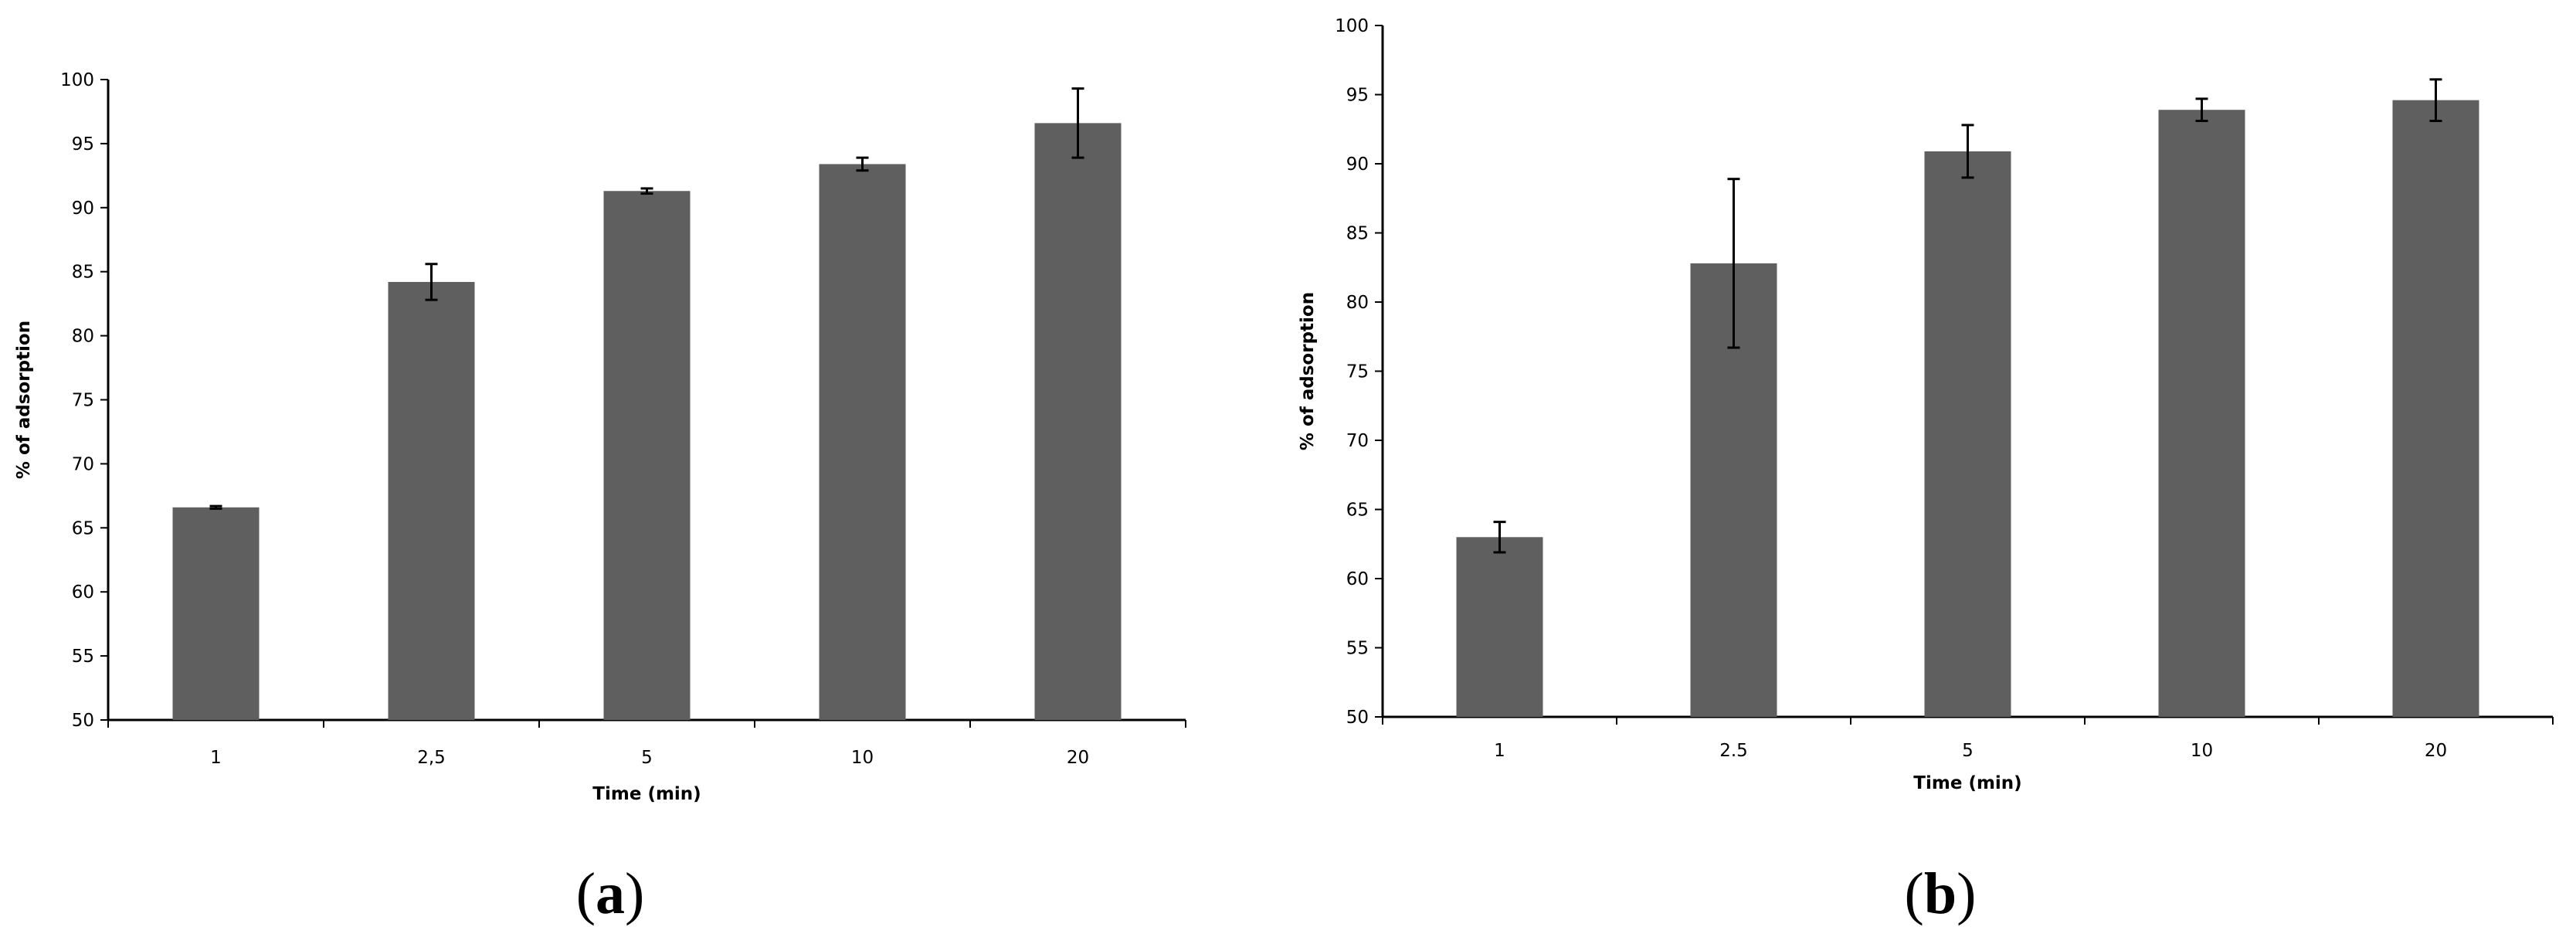 This screenshot has width=2576, height=944. Describe the element at coordinates (431, 758) in the screenshot. I see `x-tick-label: 2,5` at that location.